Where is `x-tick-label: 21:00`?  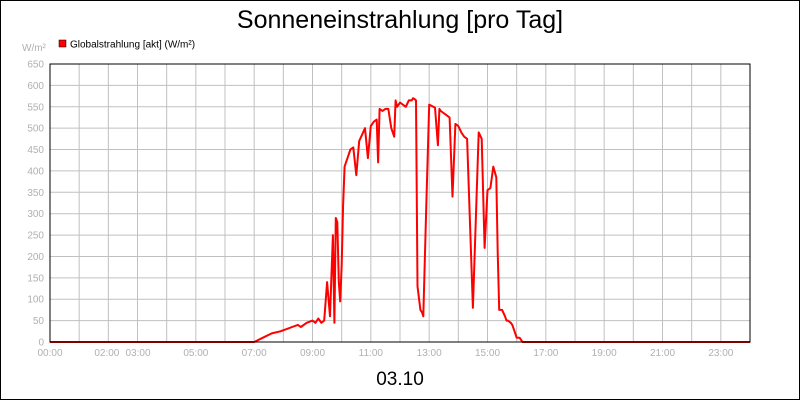 x-tick-label: 21:00 is located at coordinates (662, 353).